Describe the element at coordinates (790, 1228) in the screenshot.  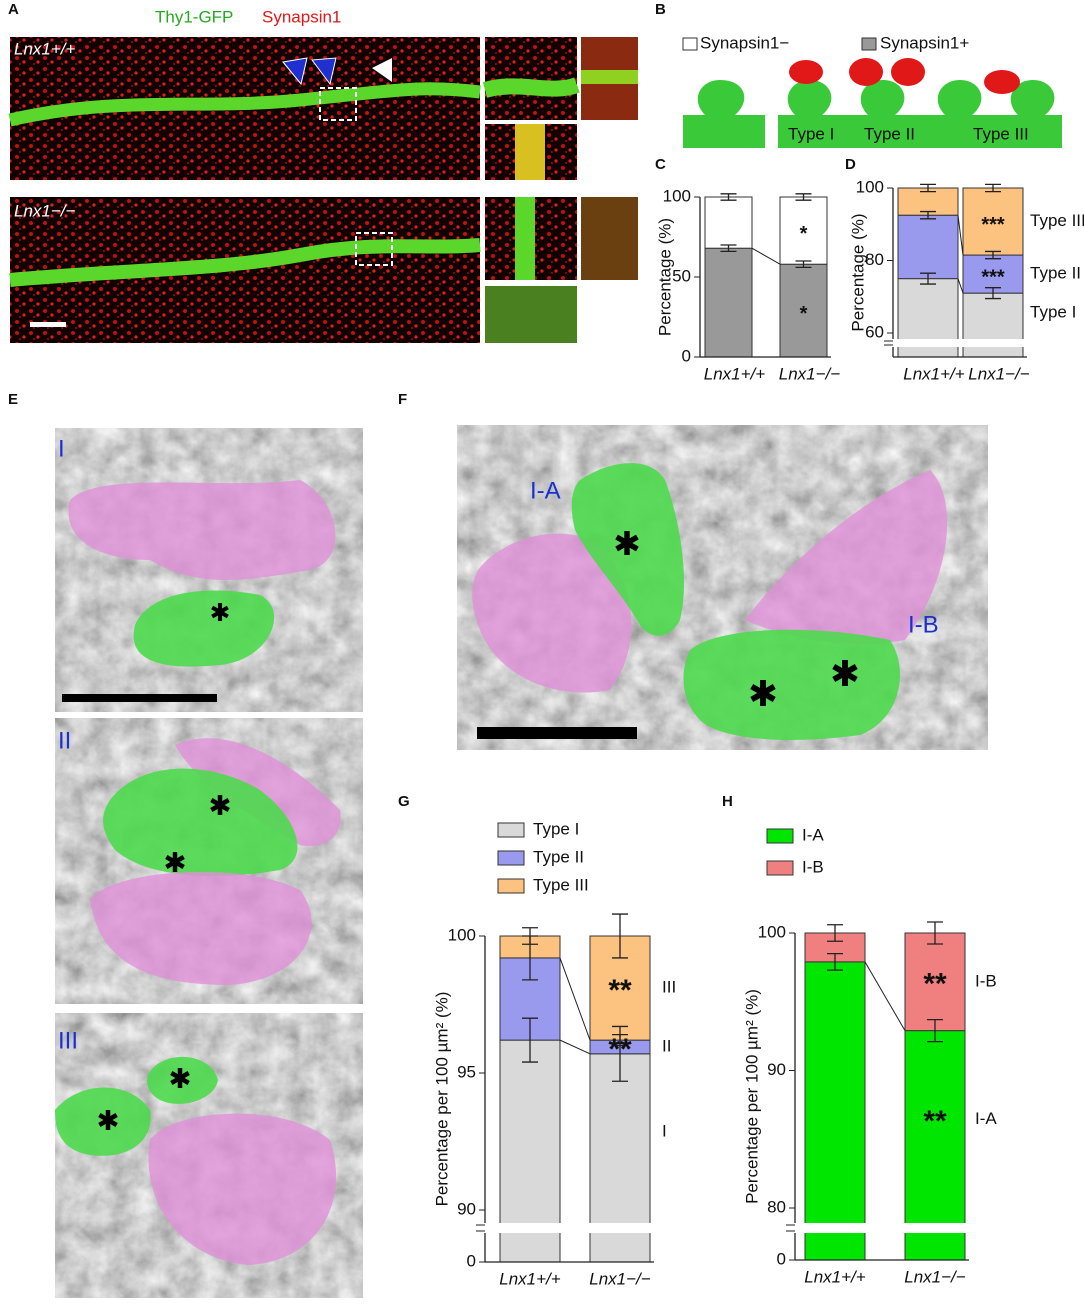
I see `axis-break-mark` at that location.